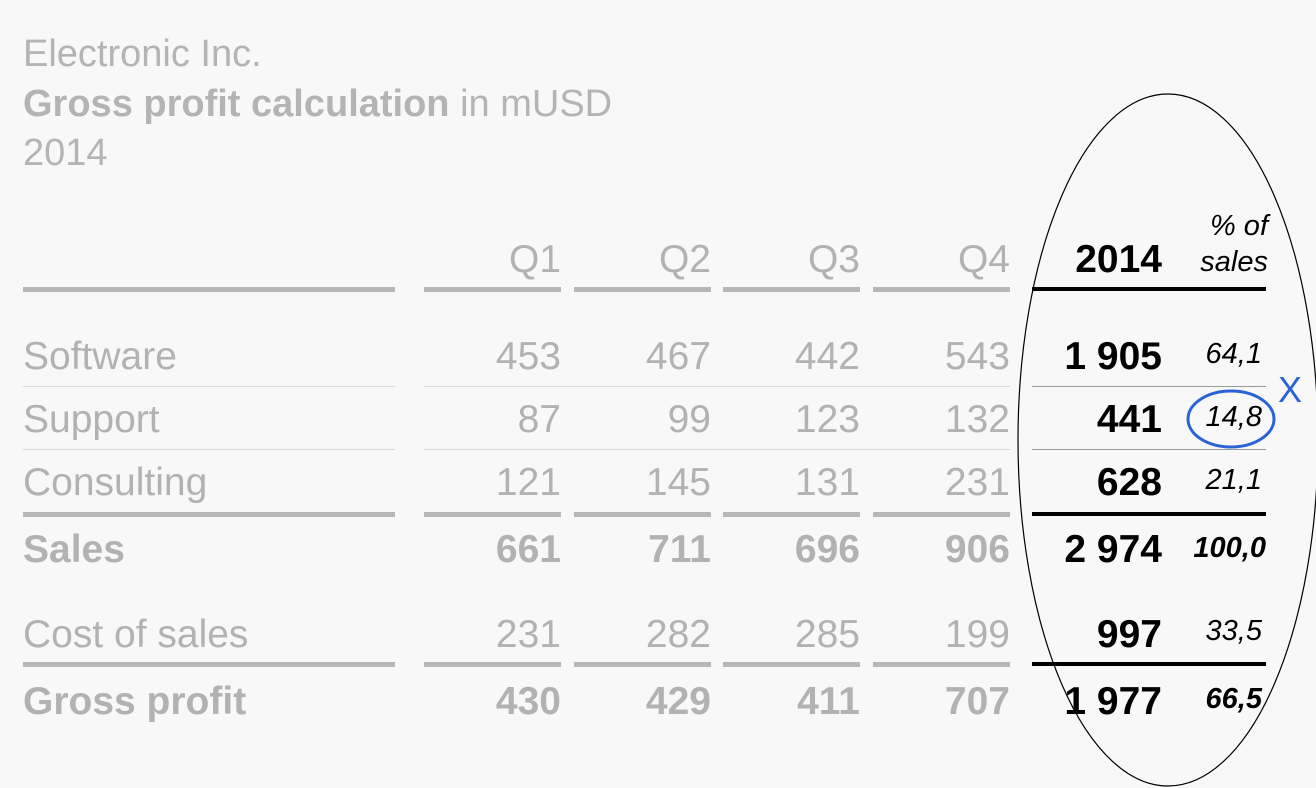  Describe the element at coordinates (791, 289) in the screenshot. I see `header-rule-q3` at that location.